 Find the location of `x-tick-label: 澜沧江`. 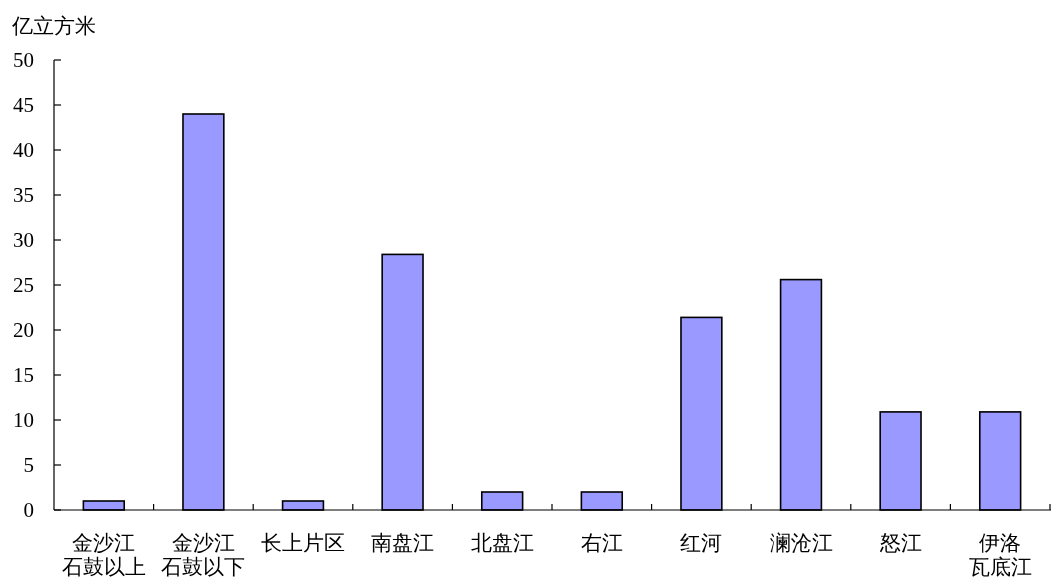

x-tick-label: 澜沧江 is located at coordinates (801, 543).